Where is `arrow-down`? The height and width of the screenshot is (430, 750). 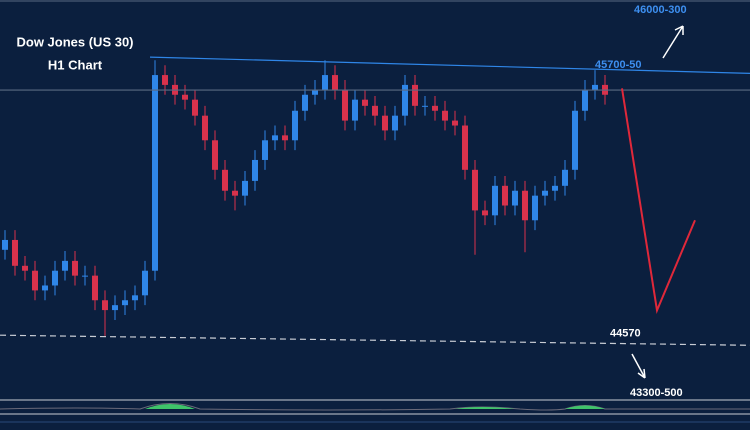
arrow-down is located at coordinates (638, 366).